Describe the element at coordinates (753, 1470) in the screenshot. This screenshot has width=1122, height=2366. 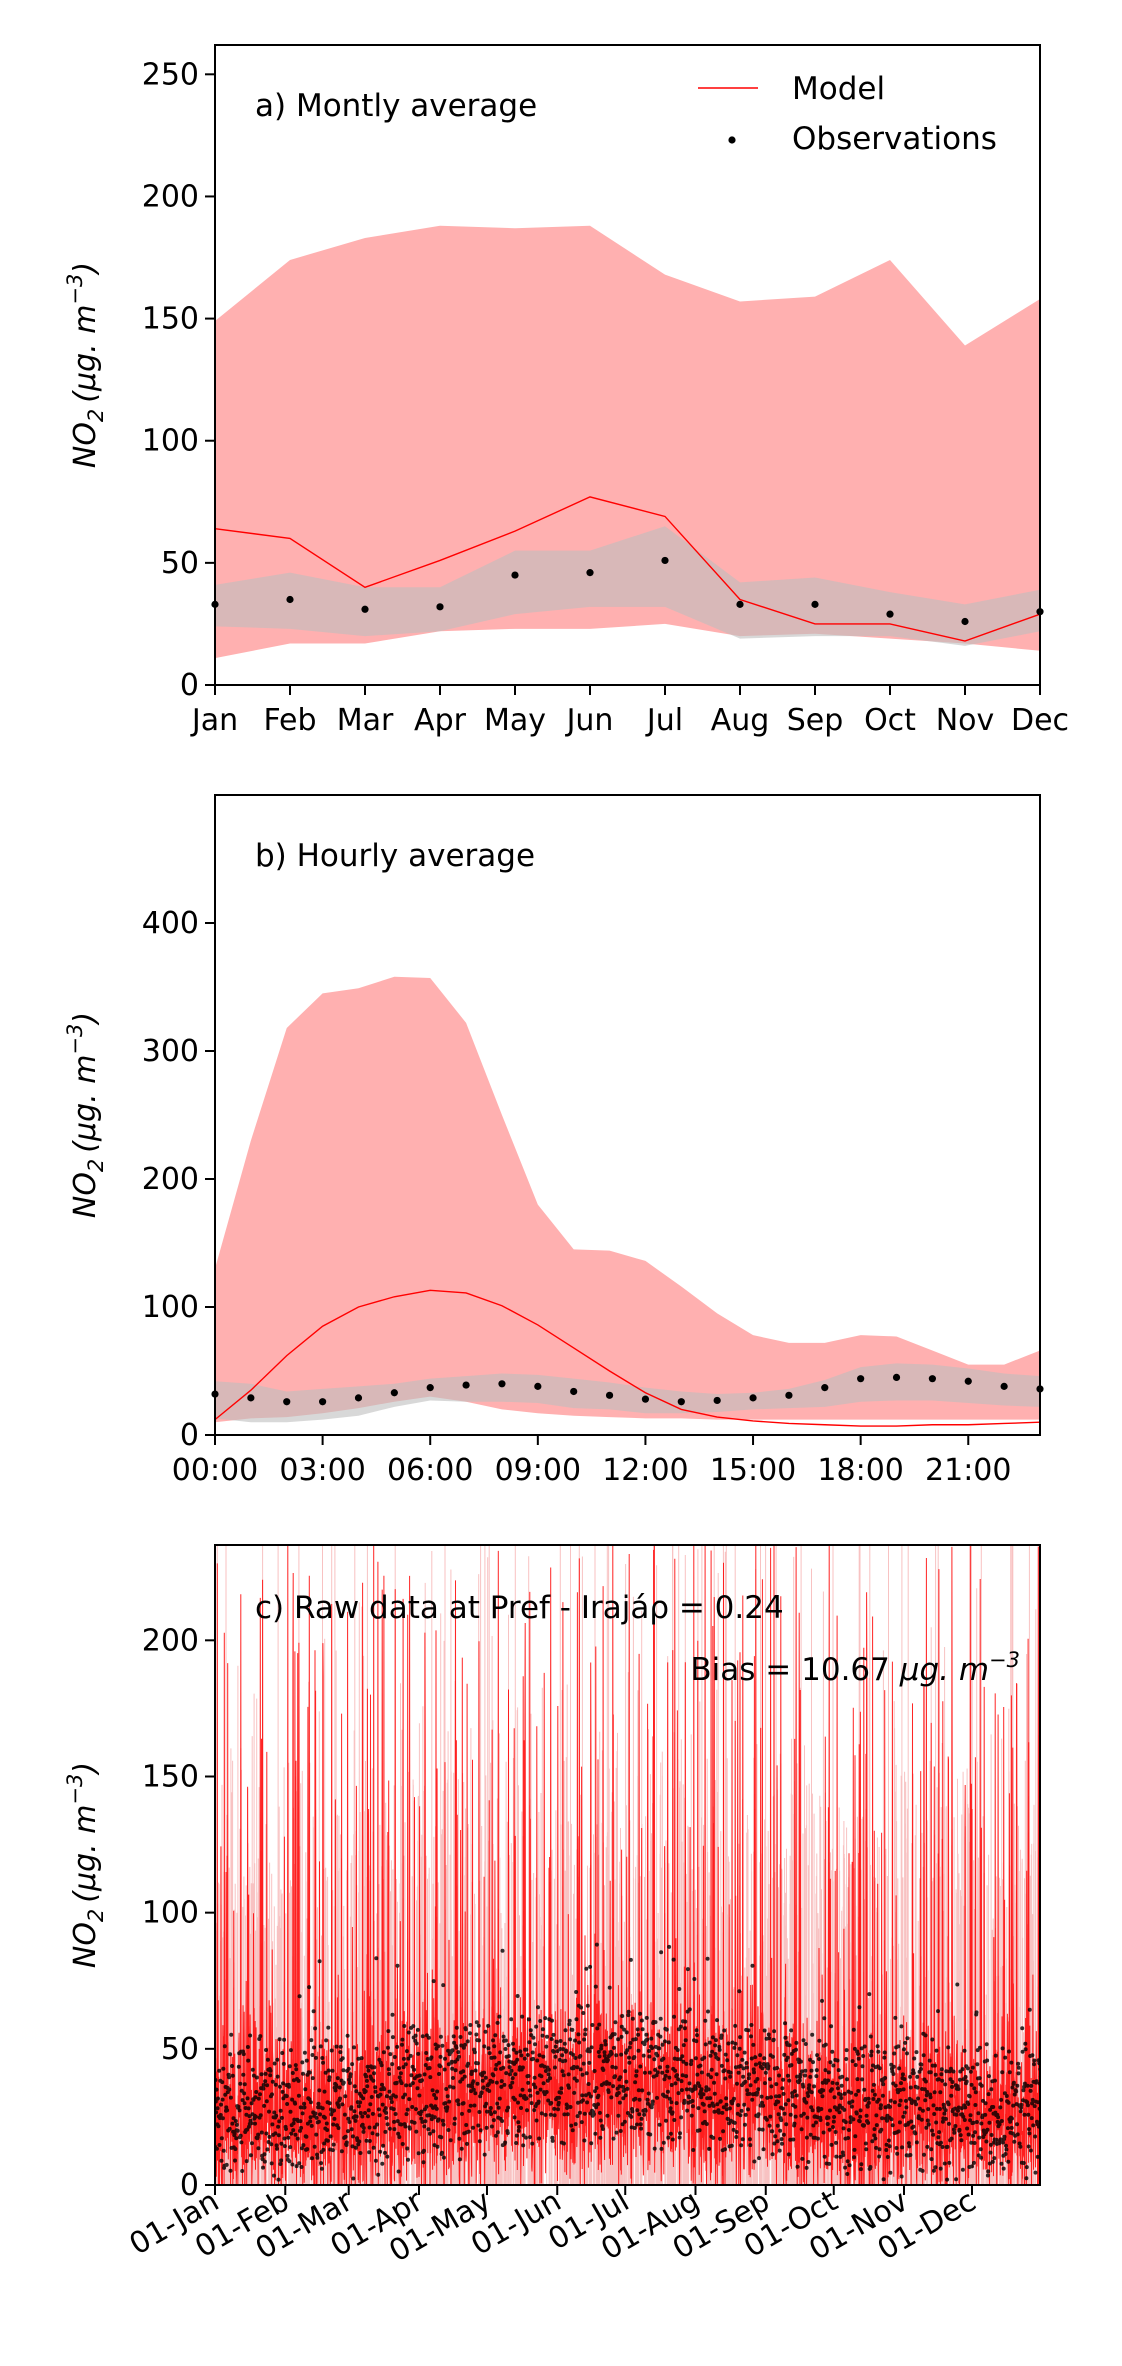
I see `x-tick-label: 15:00` at that location.